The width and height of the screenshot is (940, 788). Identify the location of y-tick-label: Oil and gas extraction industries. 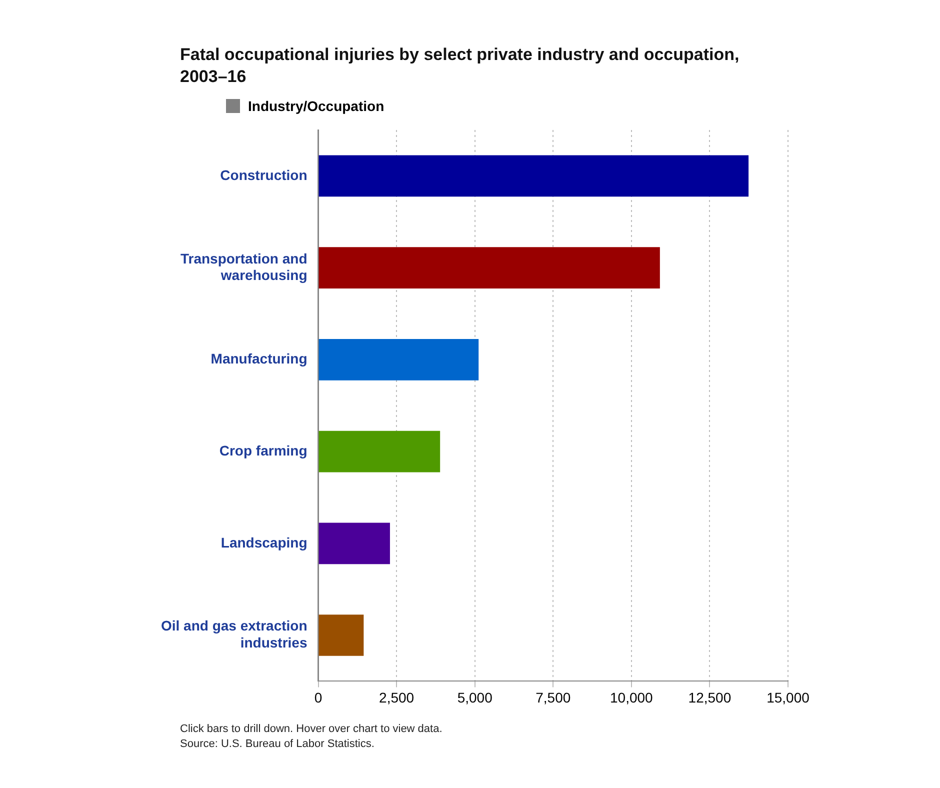
(234, 634).